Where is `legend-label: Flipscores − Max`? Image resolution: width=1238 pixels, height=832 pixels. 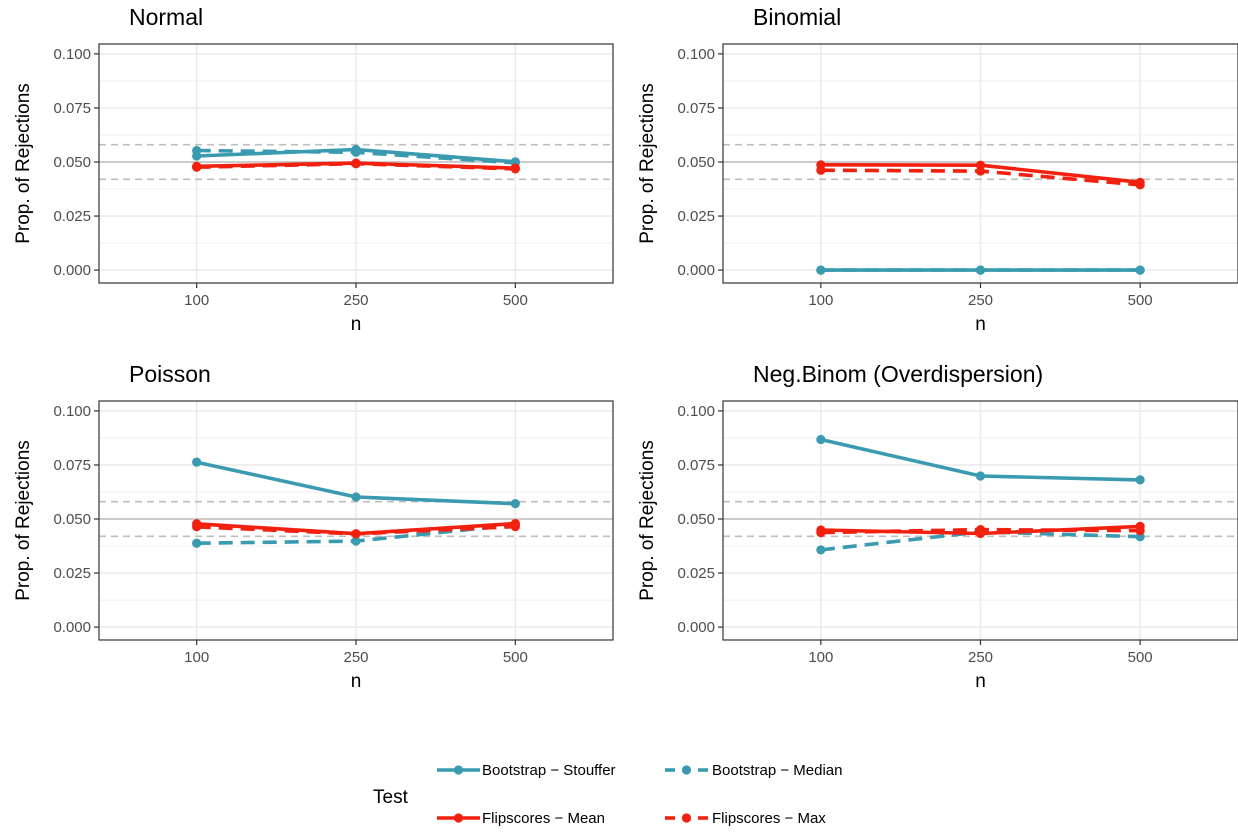
legend-label: Flipscores − Max is located at coordinates (769, 818).